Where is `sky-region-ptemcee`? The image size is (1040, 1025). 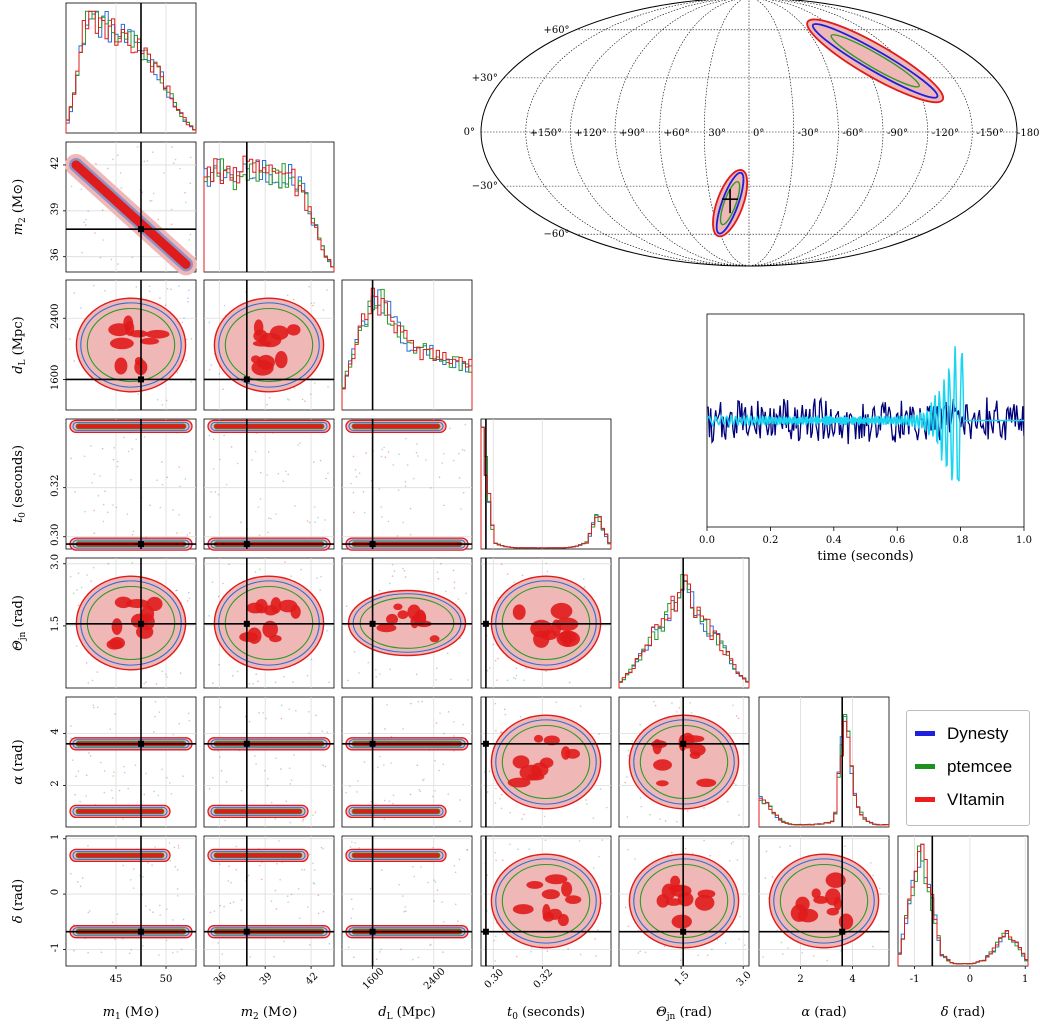
sky-region-ptemcee is located at coordinates (875, 61).